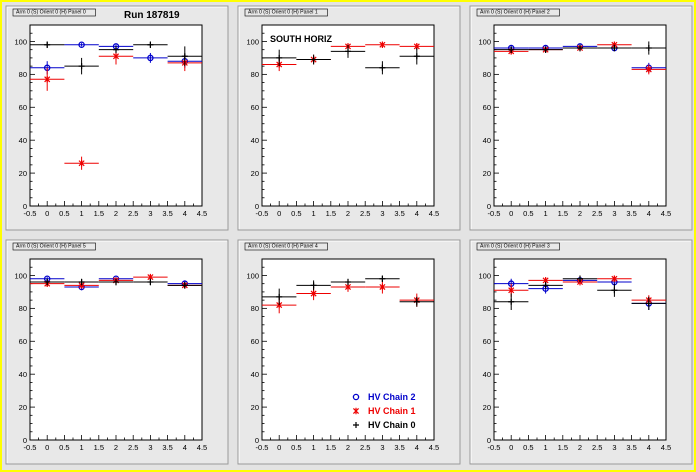 This screenshot has height=472, width=696. What do you see at coordinates (150, 58) in the screenshot?
I see `hv-chain-2-point` at bounding box center [150, 58].